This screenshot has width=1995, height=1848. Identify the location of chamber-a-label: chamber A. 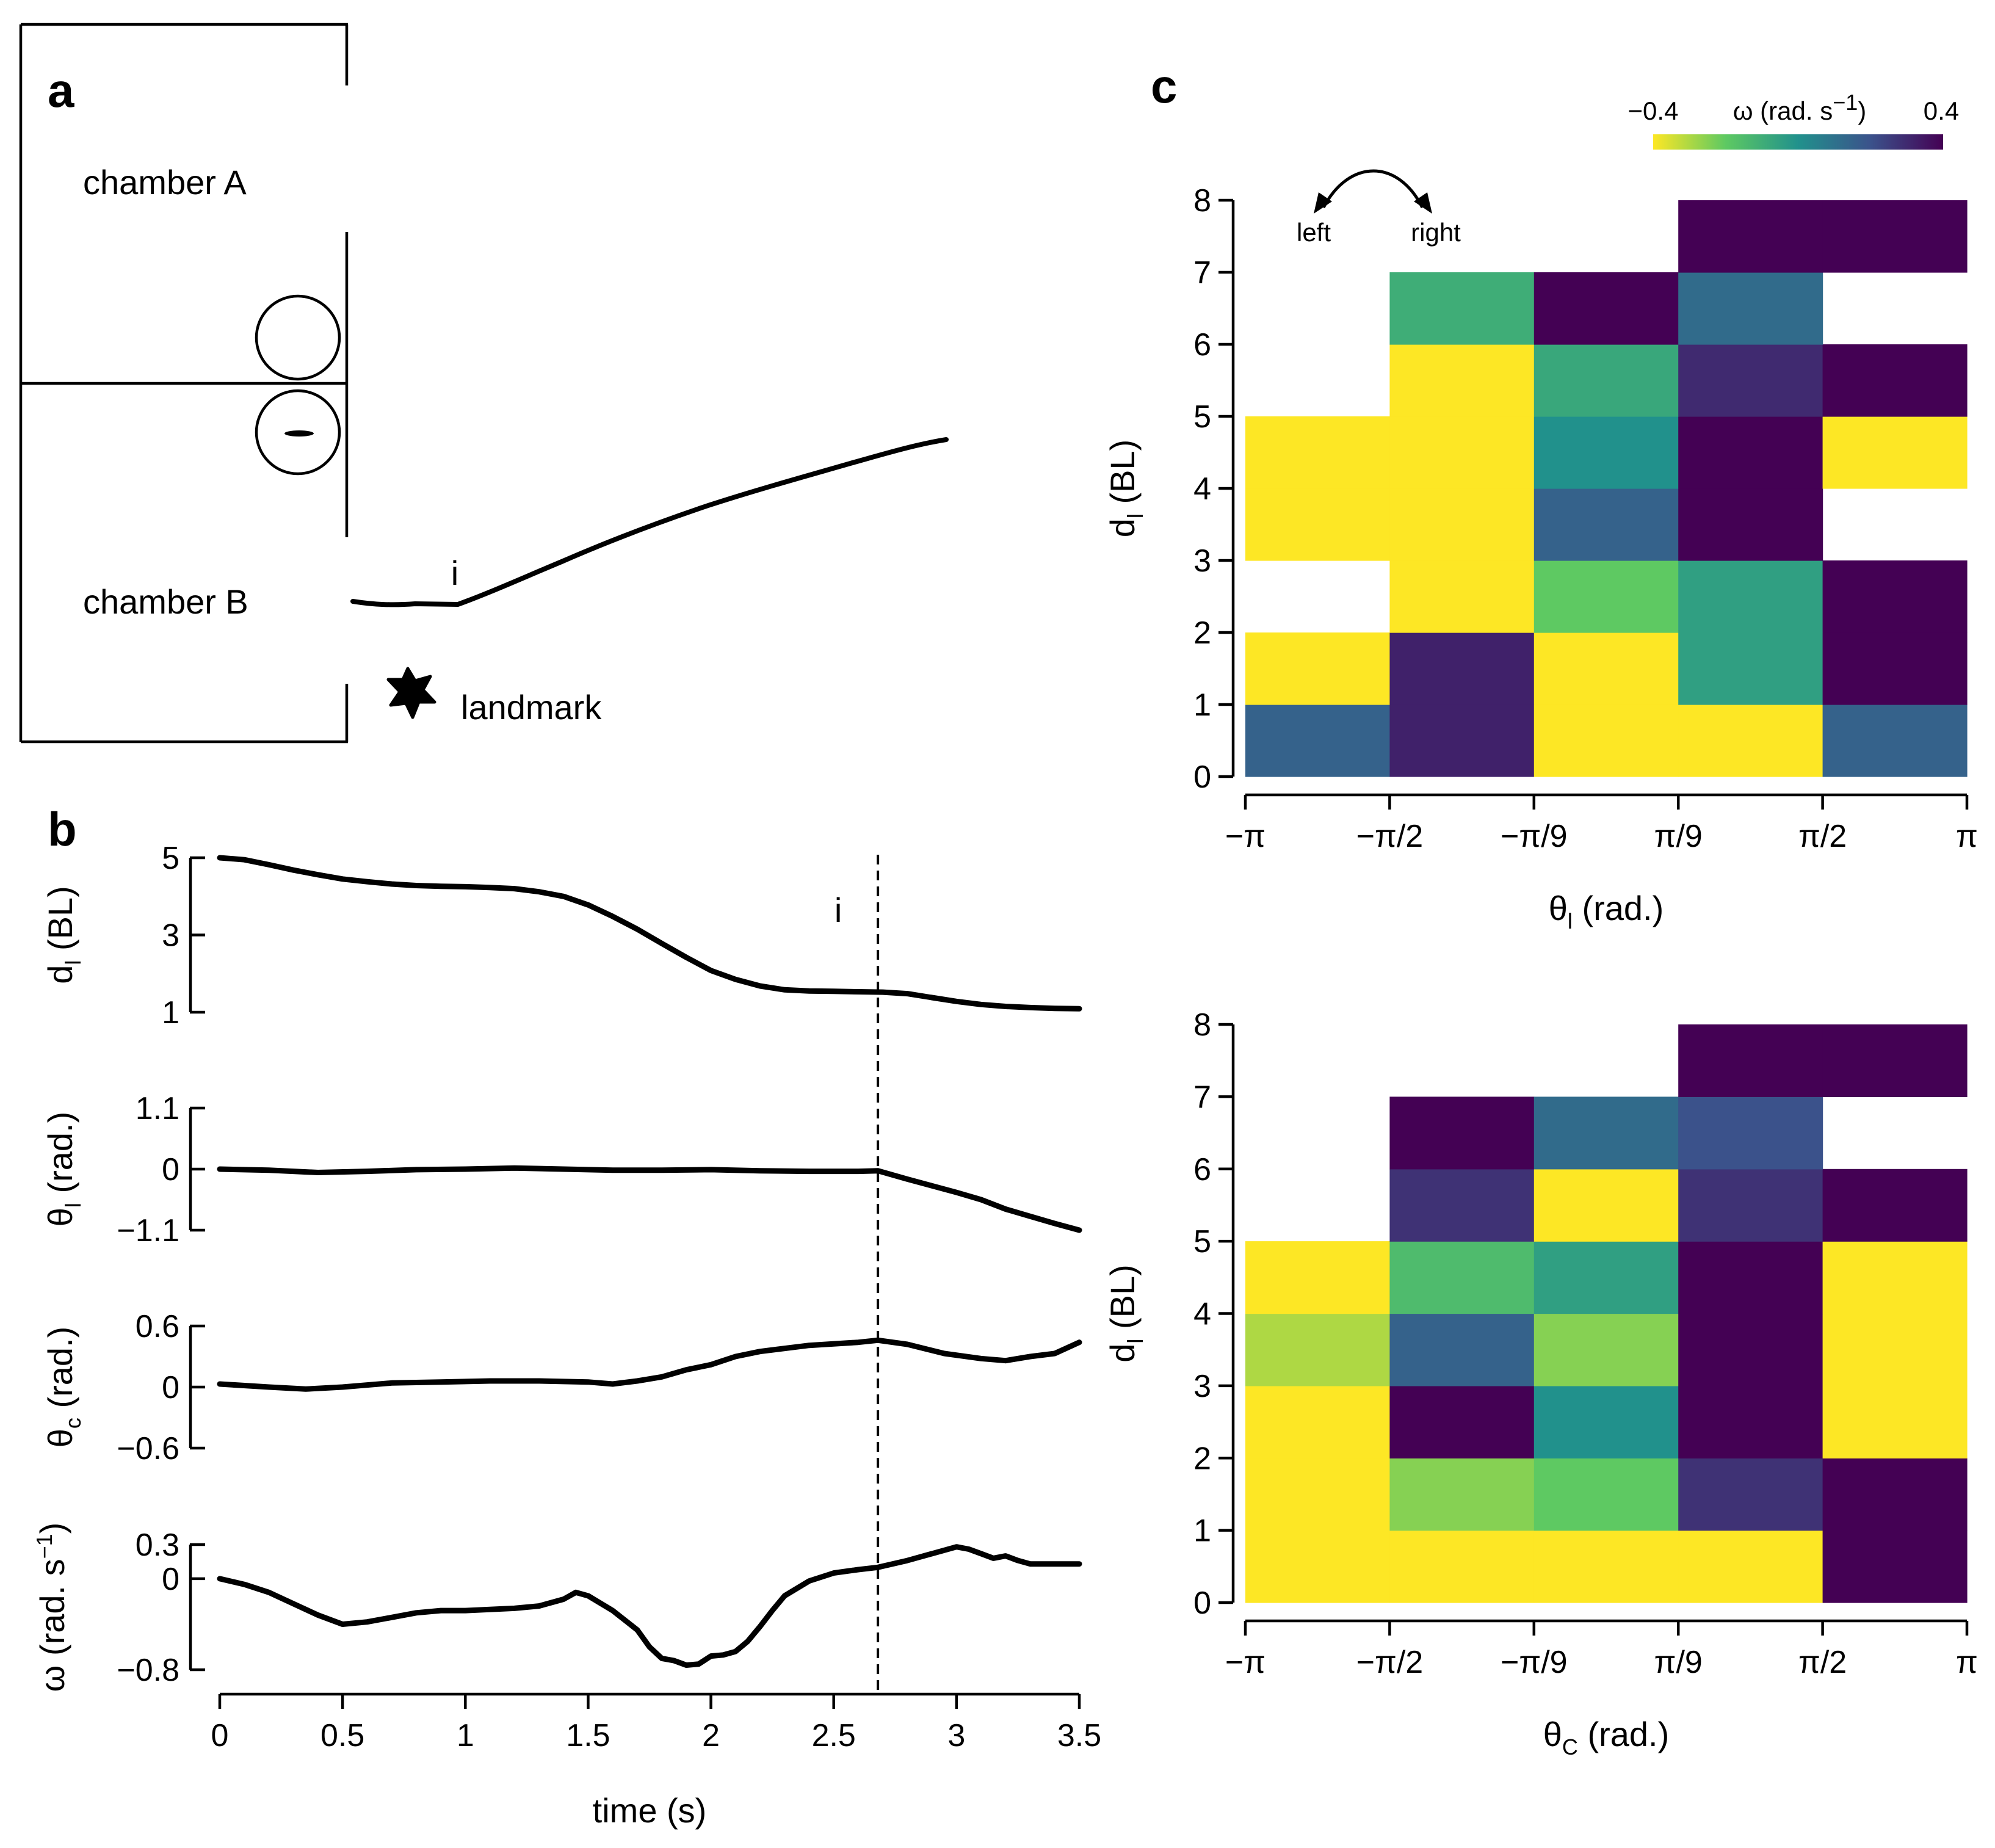
(165, 182).